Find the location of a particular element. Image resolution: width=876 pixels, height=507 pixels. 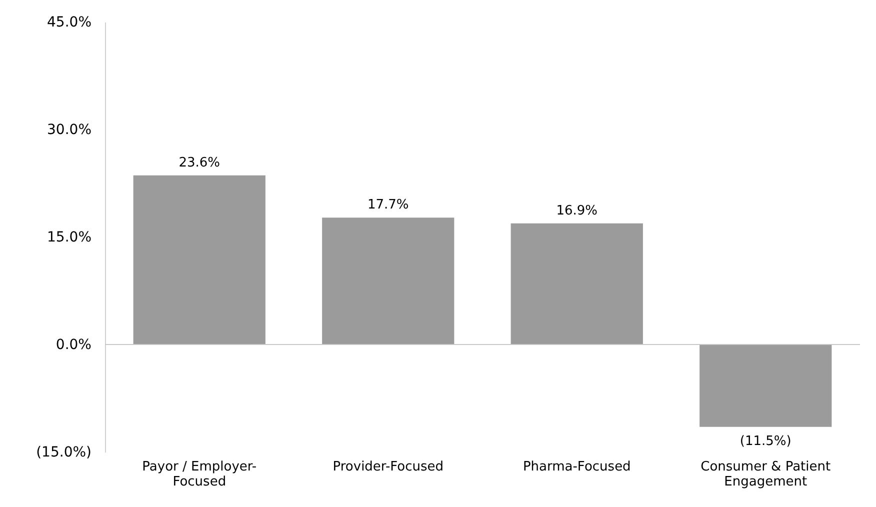

y-tick-label: 30.0% is located at coordinates (69, 130).